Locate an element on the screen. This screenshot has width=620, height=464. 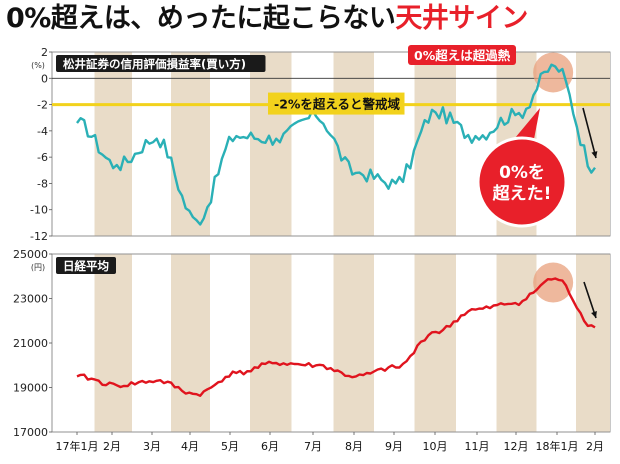
x-tick-label: 12月 is located at coordinates (516, 446).